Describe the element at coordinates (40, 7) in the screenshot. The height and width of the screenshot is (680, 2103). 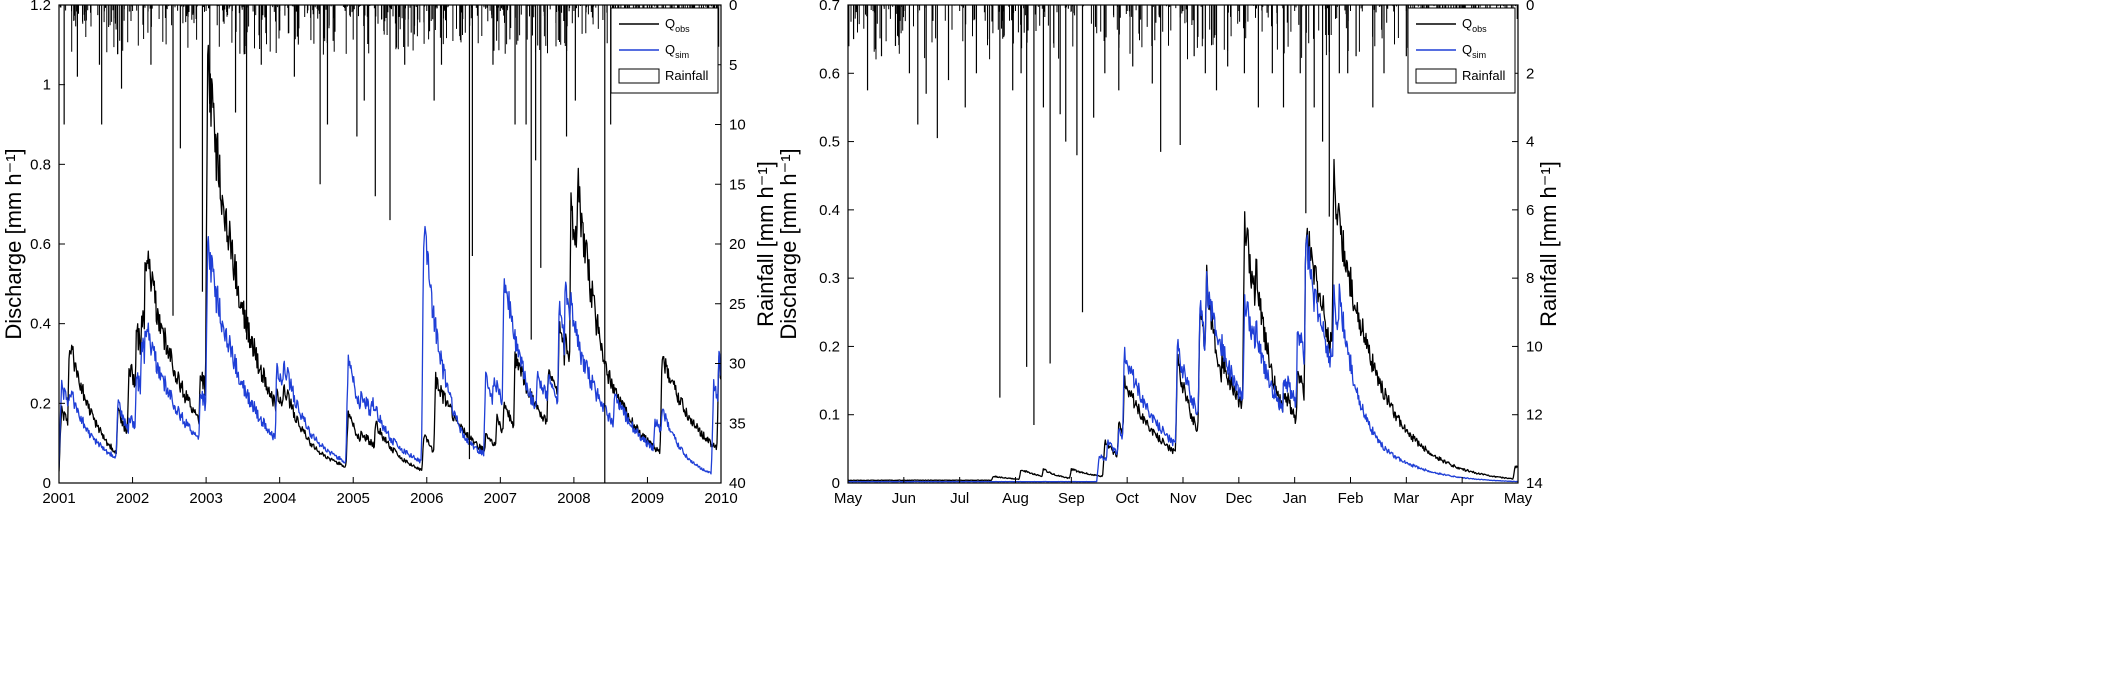
I see `y-tick-label: 1.2` at that location.